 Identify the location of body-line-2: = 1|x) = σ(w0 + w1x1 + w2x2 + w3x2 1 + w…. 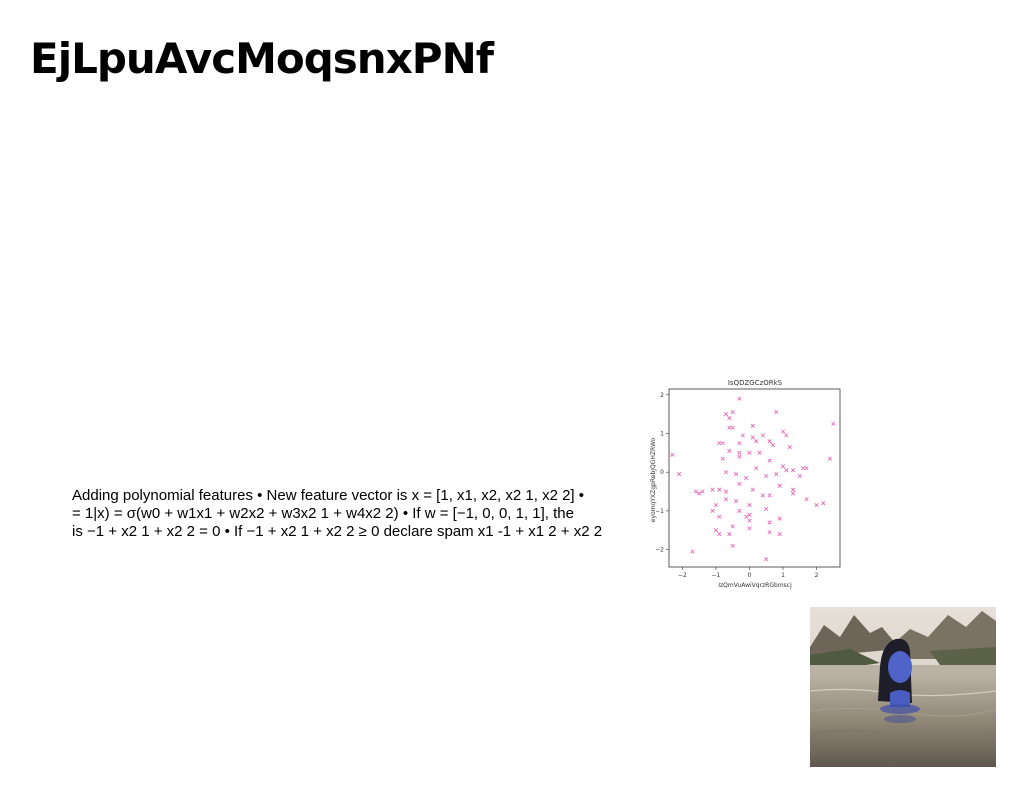
(323, 513).